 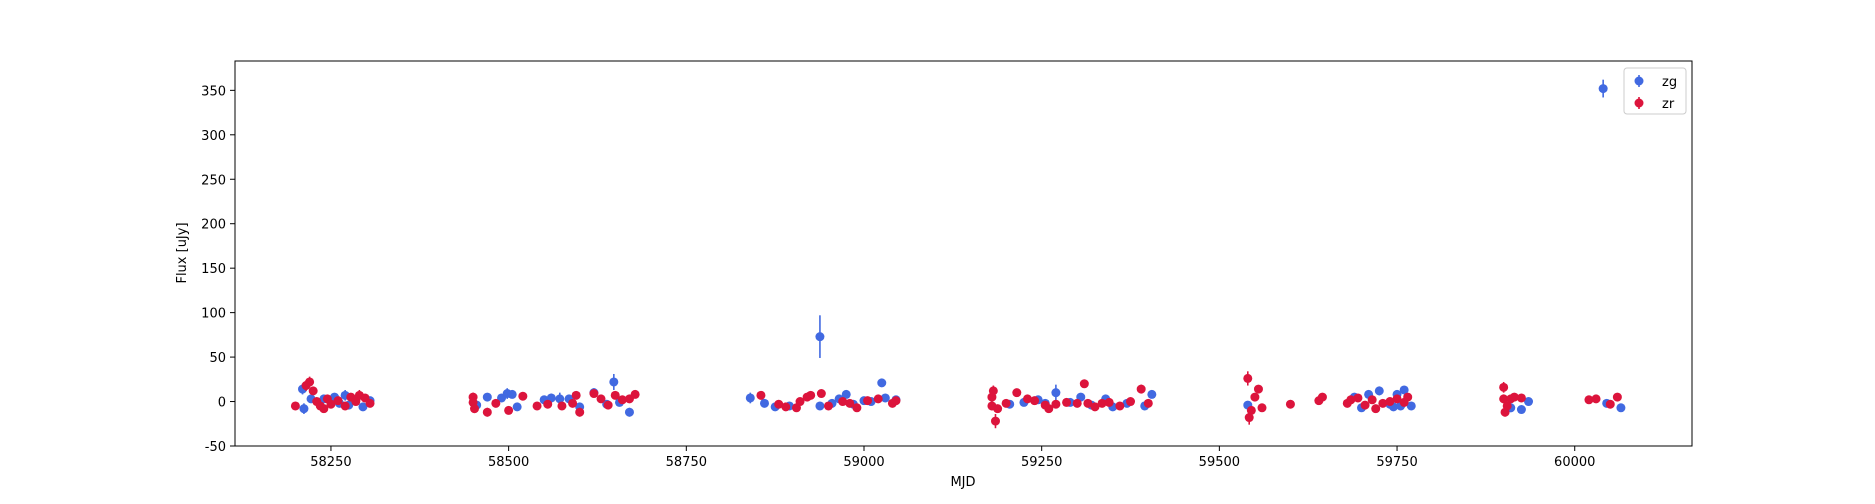 I want to click on y-tick-label: 0, so click(x=222, y=403).